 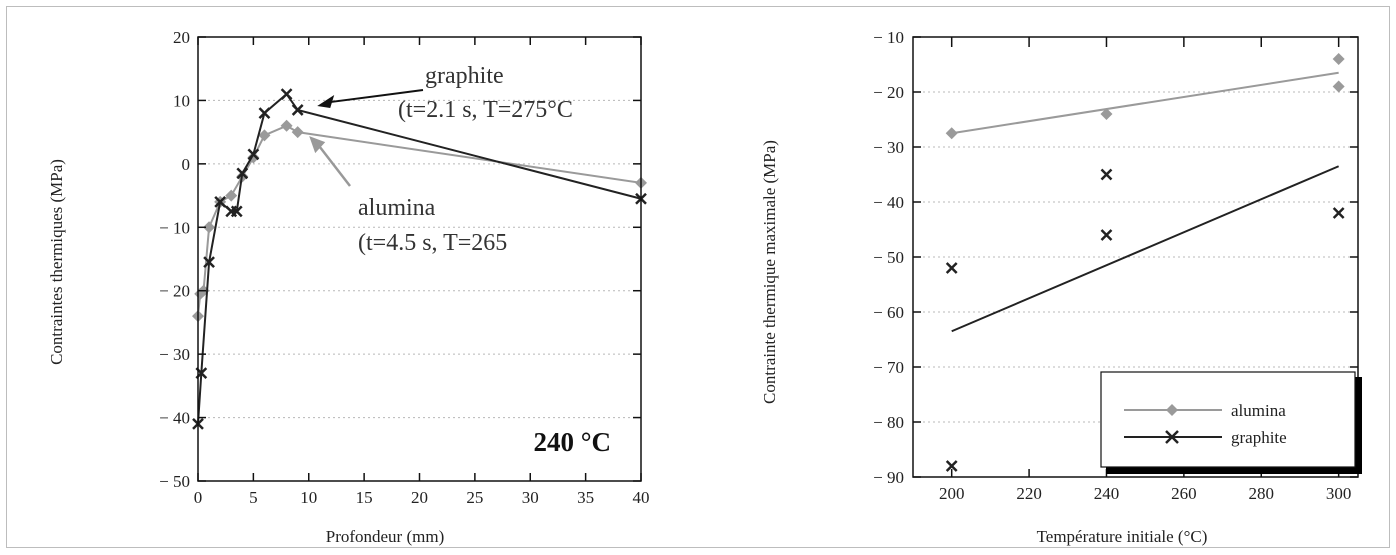 I want to click on y-tick-label: 0, so click(x=186, y=164).